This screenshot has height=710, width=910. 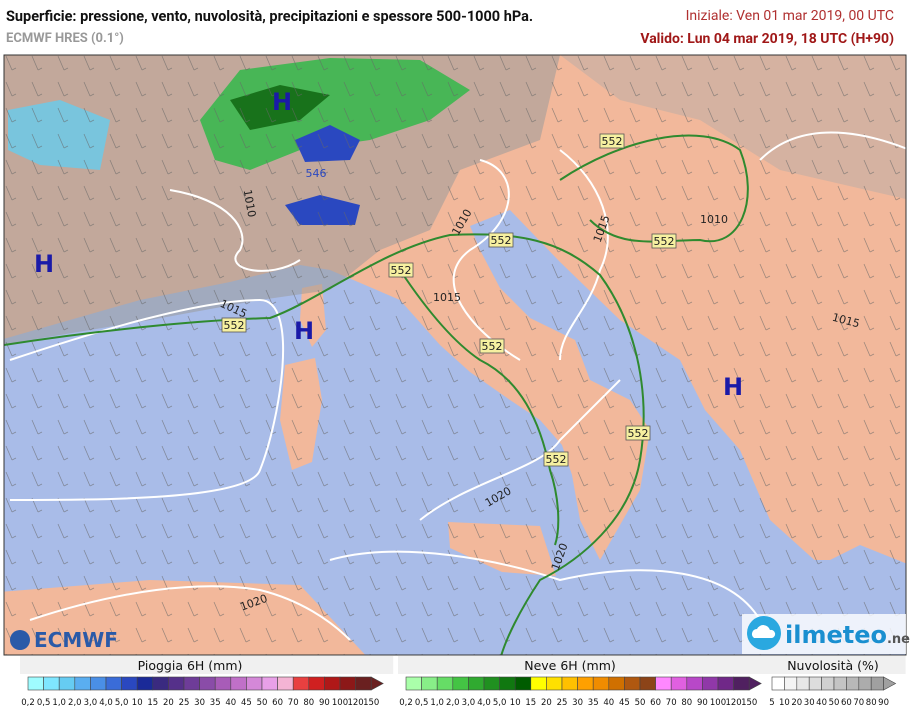 I want to click on legend-label: 0,5, so click(x=44, y=703).